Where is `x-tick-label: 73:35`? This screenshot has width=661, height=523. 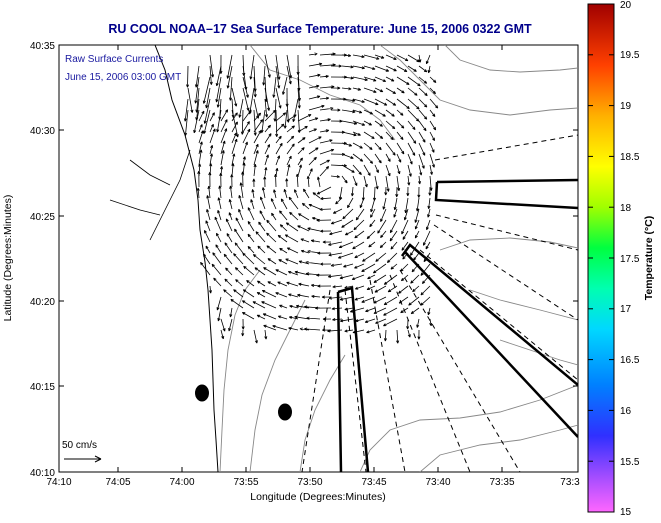 x-tick-label: 73:35 is located at coordinates (501, 482).